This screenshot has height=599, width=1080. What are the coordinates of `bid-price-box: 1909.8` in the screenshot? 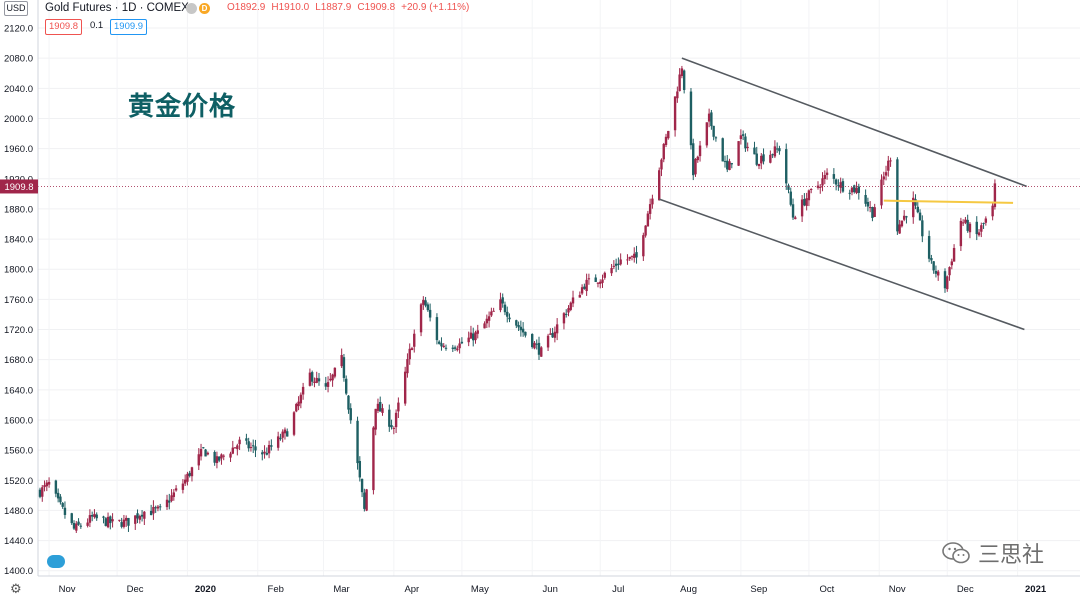 It's located at (64, 27).